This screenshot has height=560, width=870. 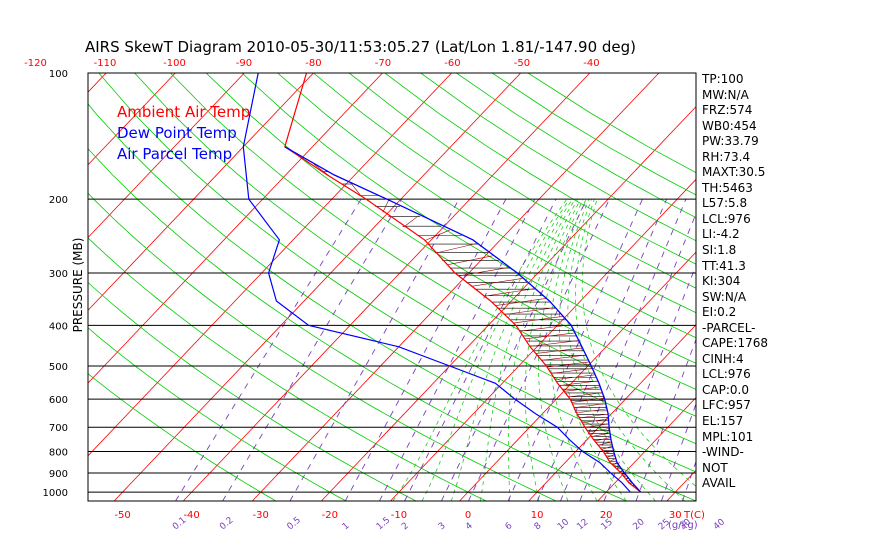 What do you see at coordinates (725, 94) in the screenshot?
I see `stats-line: MW:N/A` at bounding box center [725, 94].